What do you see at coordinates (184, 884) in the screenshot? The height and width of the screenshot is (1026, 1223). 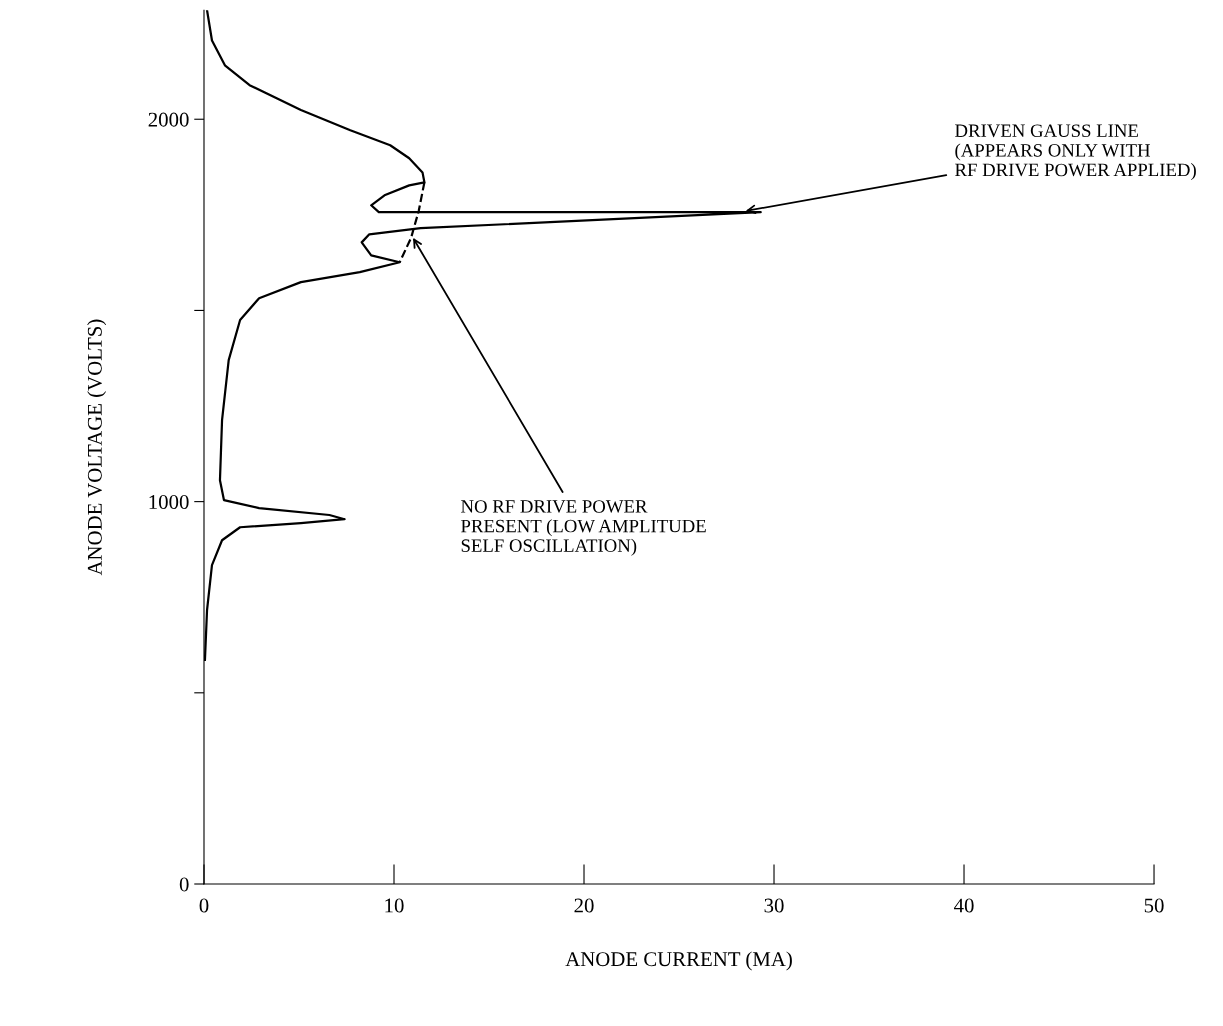 I see `y-tick-label: 0` at bounding box center [184, 884].